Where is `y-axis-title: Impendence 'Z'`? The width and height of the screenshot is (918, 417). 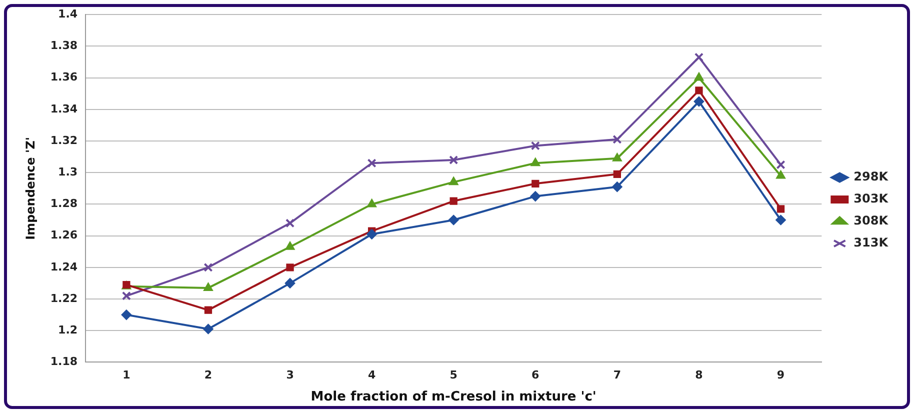 y-axis-title: Impendence 'Z' is located at coordinates (30, 188).